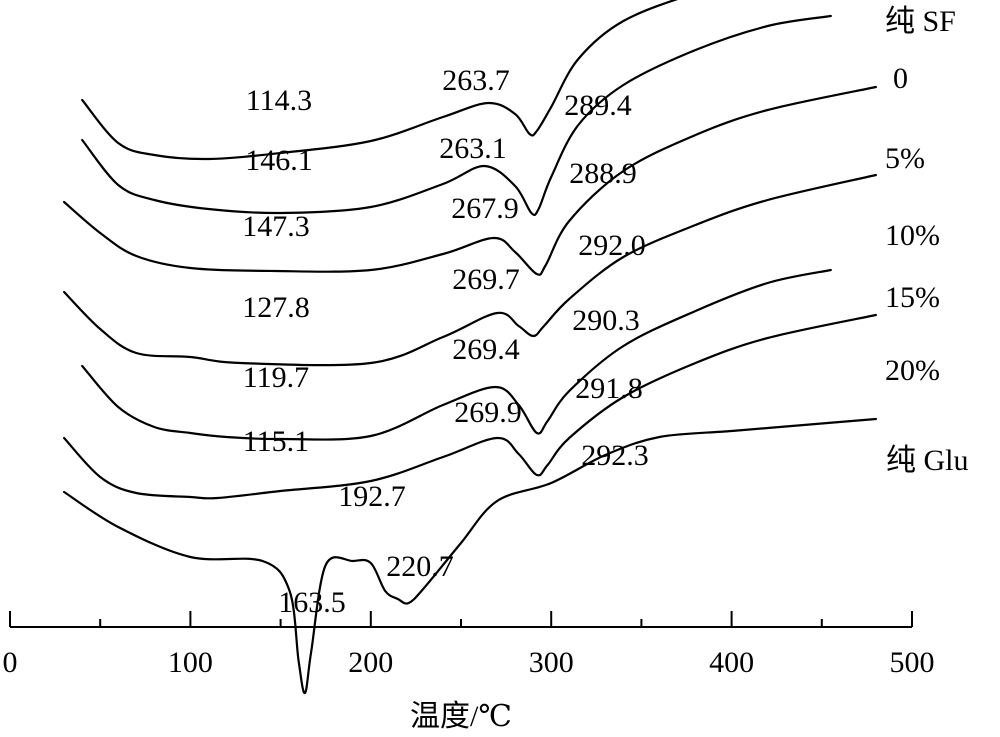 Image resolution: width=1000 pixels, height=737 pixels. Describe the element at coordinates (276, 441) in the screenshot. I see `peak-label: 115.1` at that location.